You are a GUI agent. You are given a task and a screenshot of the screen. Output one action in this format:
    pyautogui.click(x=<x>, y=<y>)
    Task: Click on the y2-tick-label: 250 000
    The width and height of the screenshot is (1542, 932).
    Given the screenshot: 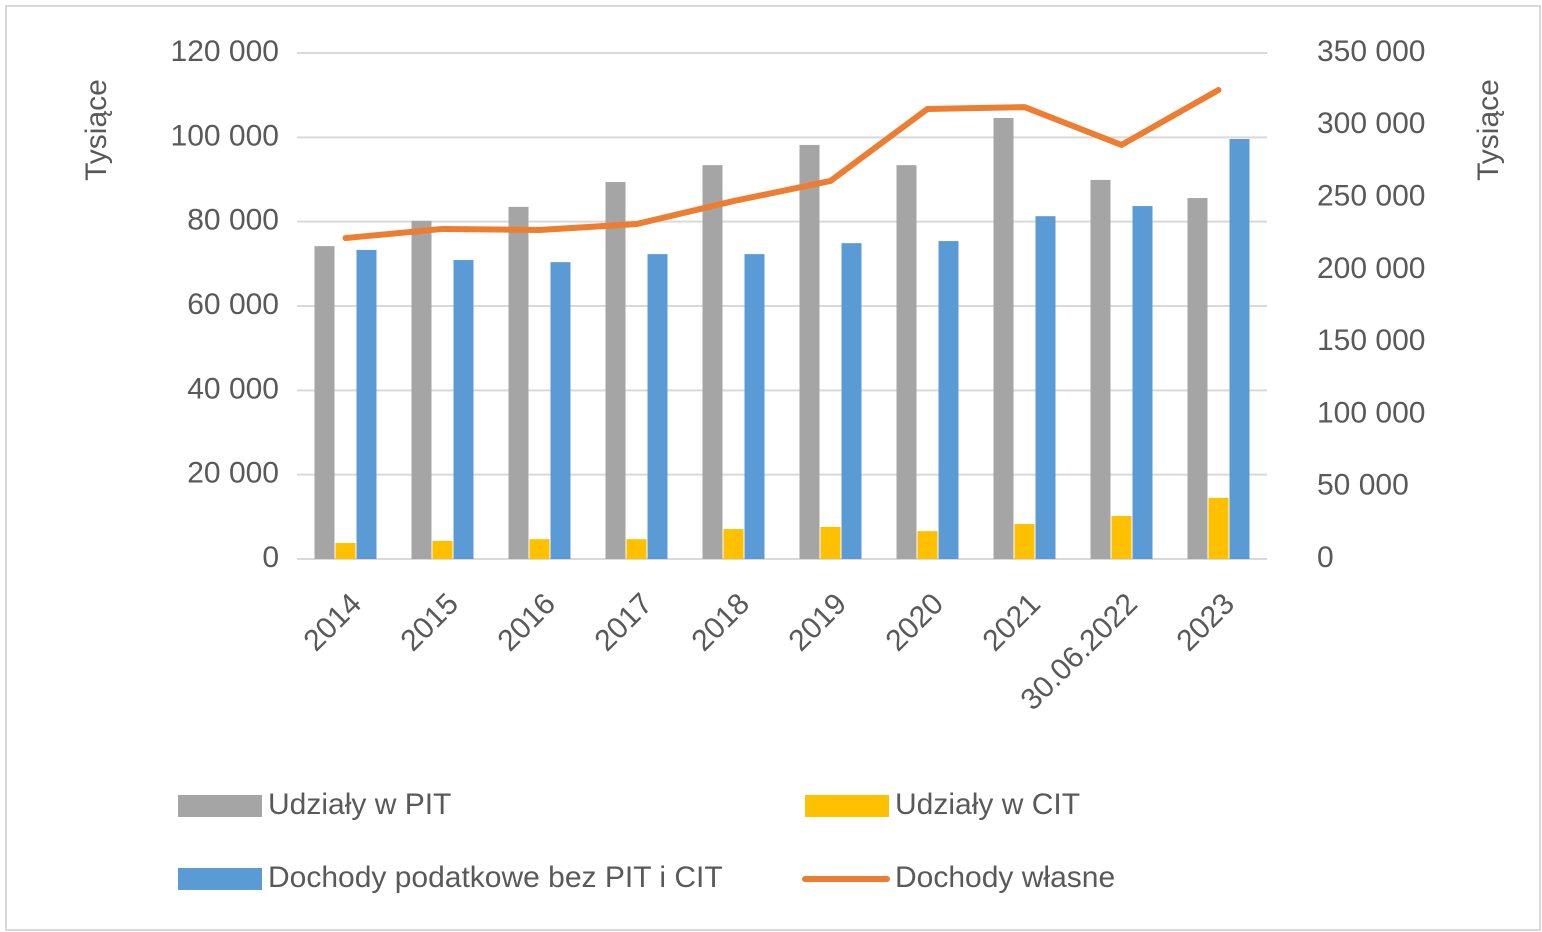 What is the action you would take?
    pyautogui.click(x=1371, y=195)
    